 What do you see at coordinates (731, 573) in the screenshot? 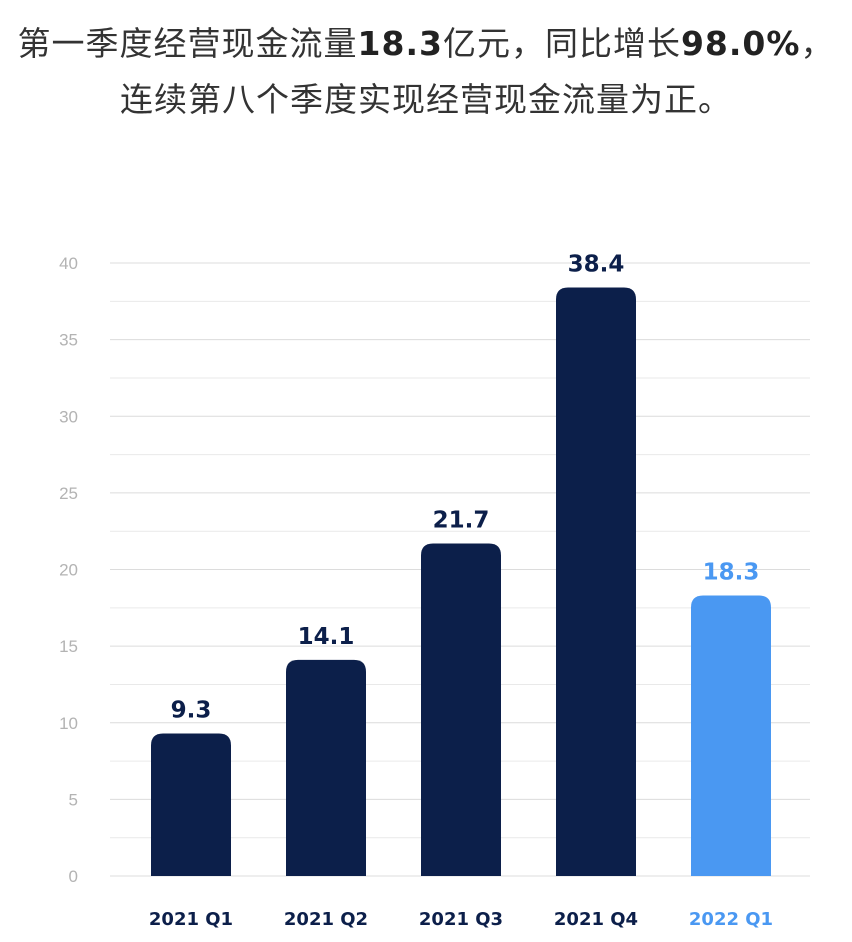
I see `value-label: 18.3` at bounding box center [731, 573].